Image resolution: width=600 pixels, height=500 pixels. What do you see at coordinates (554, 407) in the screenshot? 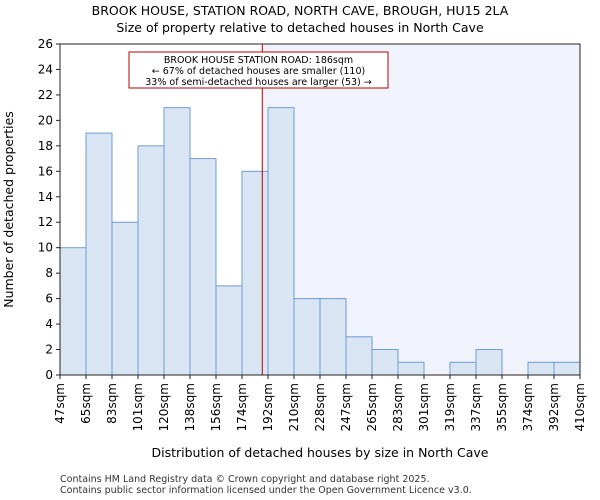
I see `x-tick-label: 392sqm` at bounding box center [554, 407].